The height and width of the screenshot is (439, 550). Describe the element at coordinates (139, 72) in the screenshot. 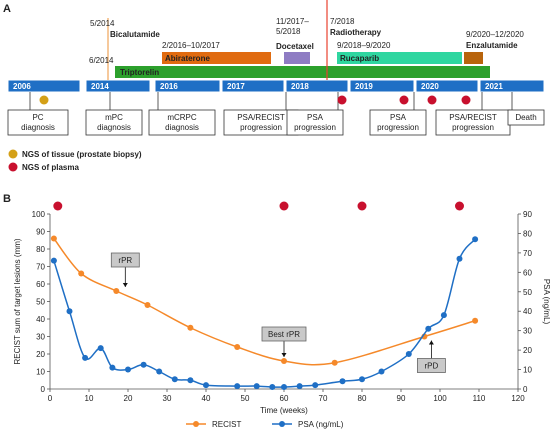

I see `therapy-label: Triptorelin` at that location.